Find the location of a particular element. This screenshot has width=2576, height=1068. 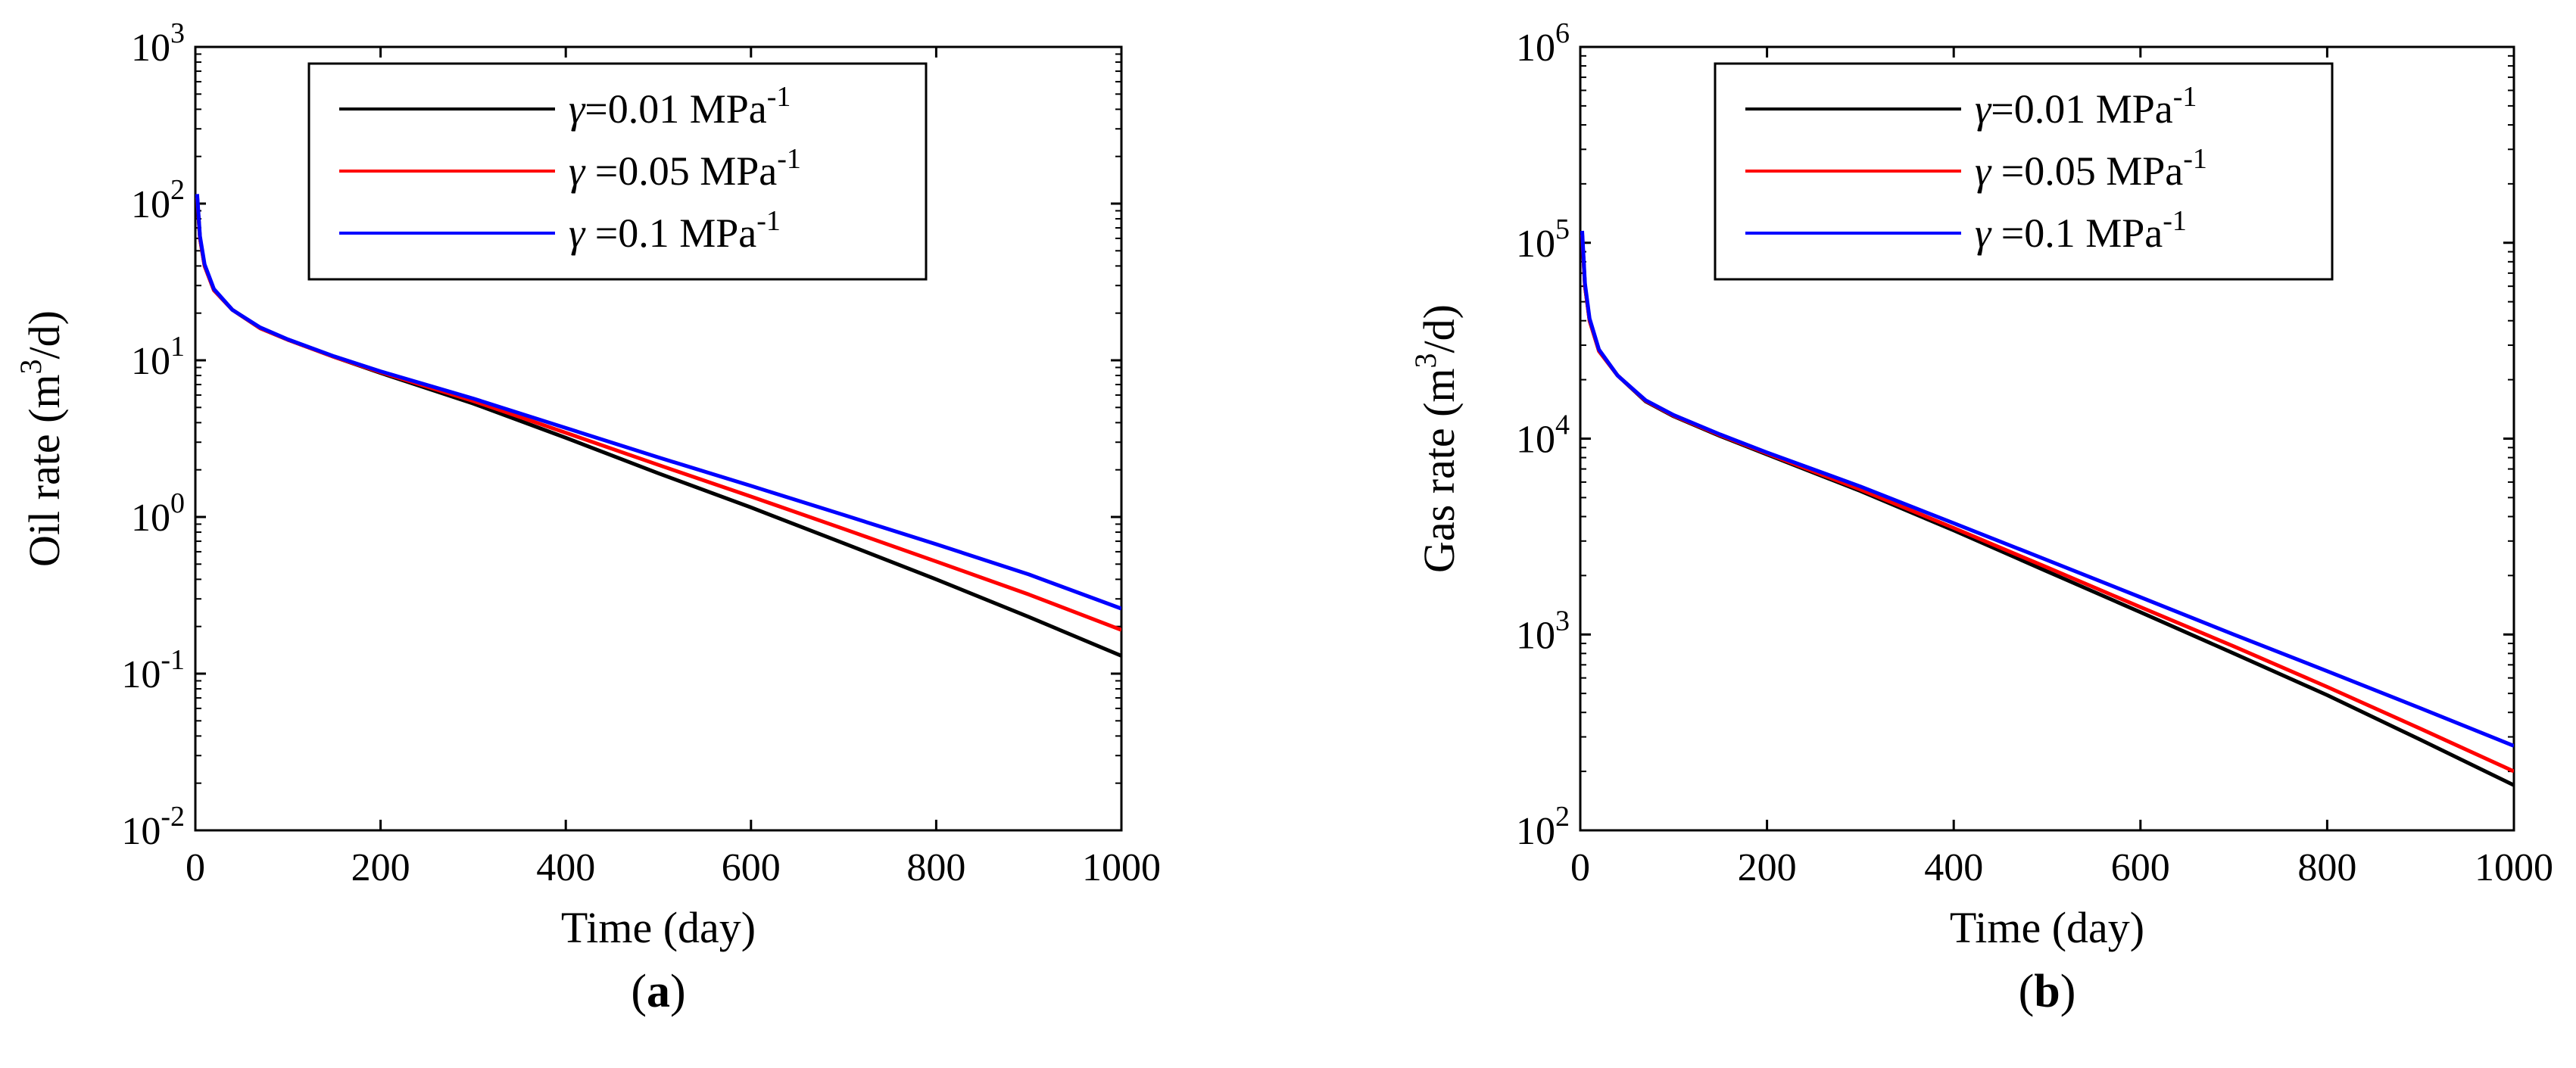

y-tick-label: 10¹ is located at coordinates (158, 357).